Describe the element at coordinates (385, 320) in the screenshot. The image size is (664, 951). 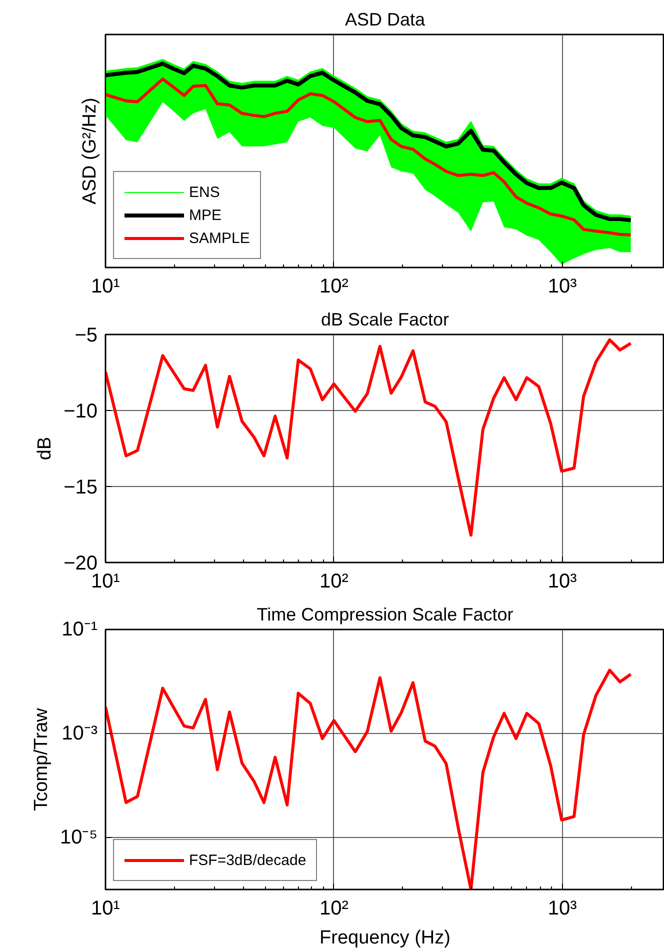
I see `chart-title: dB Scale Factor` at that location.